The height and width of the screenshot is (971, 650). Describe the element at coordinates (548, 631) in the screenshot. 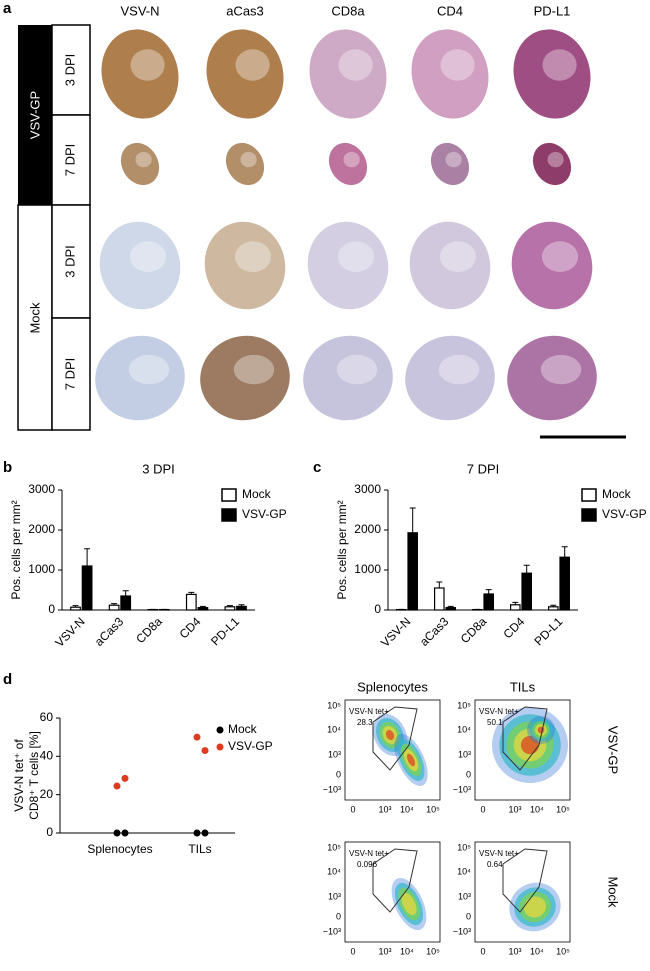

I see `x-tick-label: PD-L1` at that location.